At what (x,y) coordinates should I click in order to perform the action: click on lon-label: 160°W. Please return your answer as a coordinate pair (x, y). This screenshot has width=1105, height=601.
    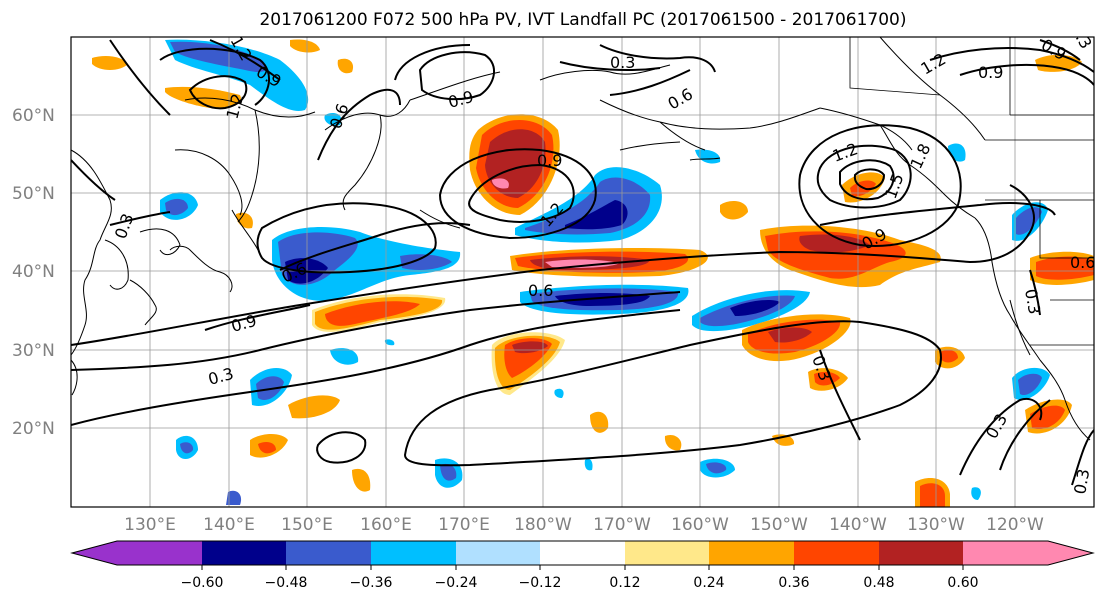
    Looking at the image, I should click on (700, 525).